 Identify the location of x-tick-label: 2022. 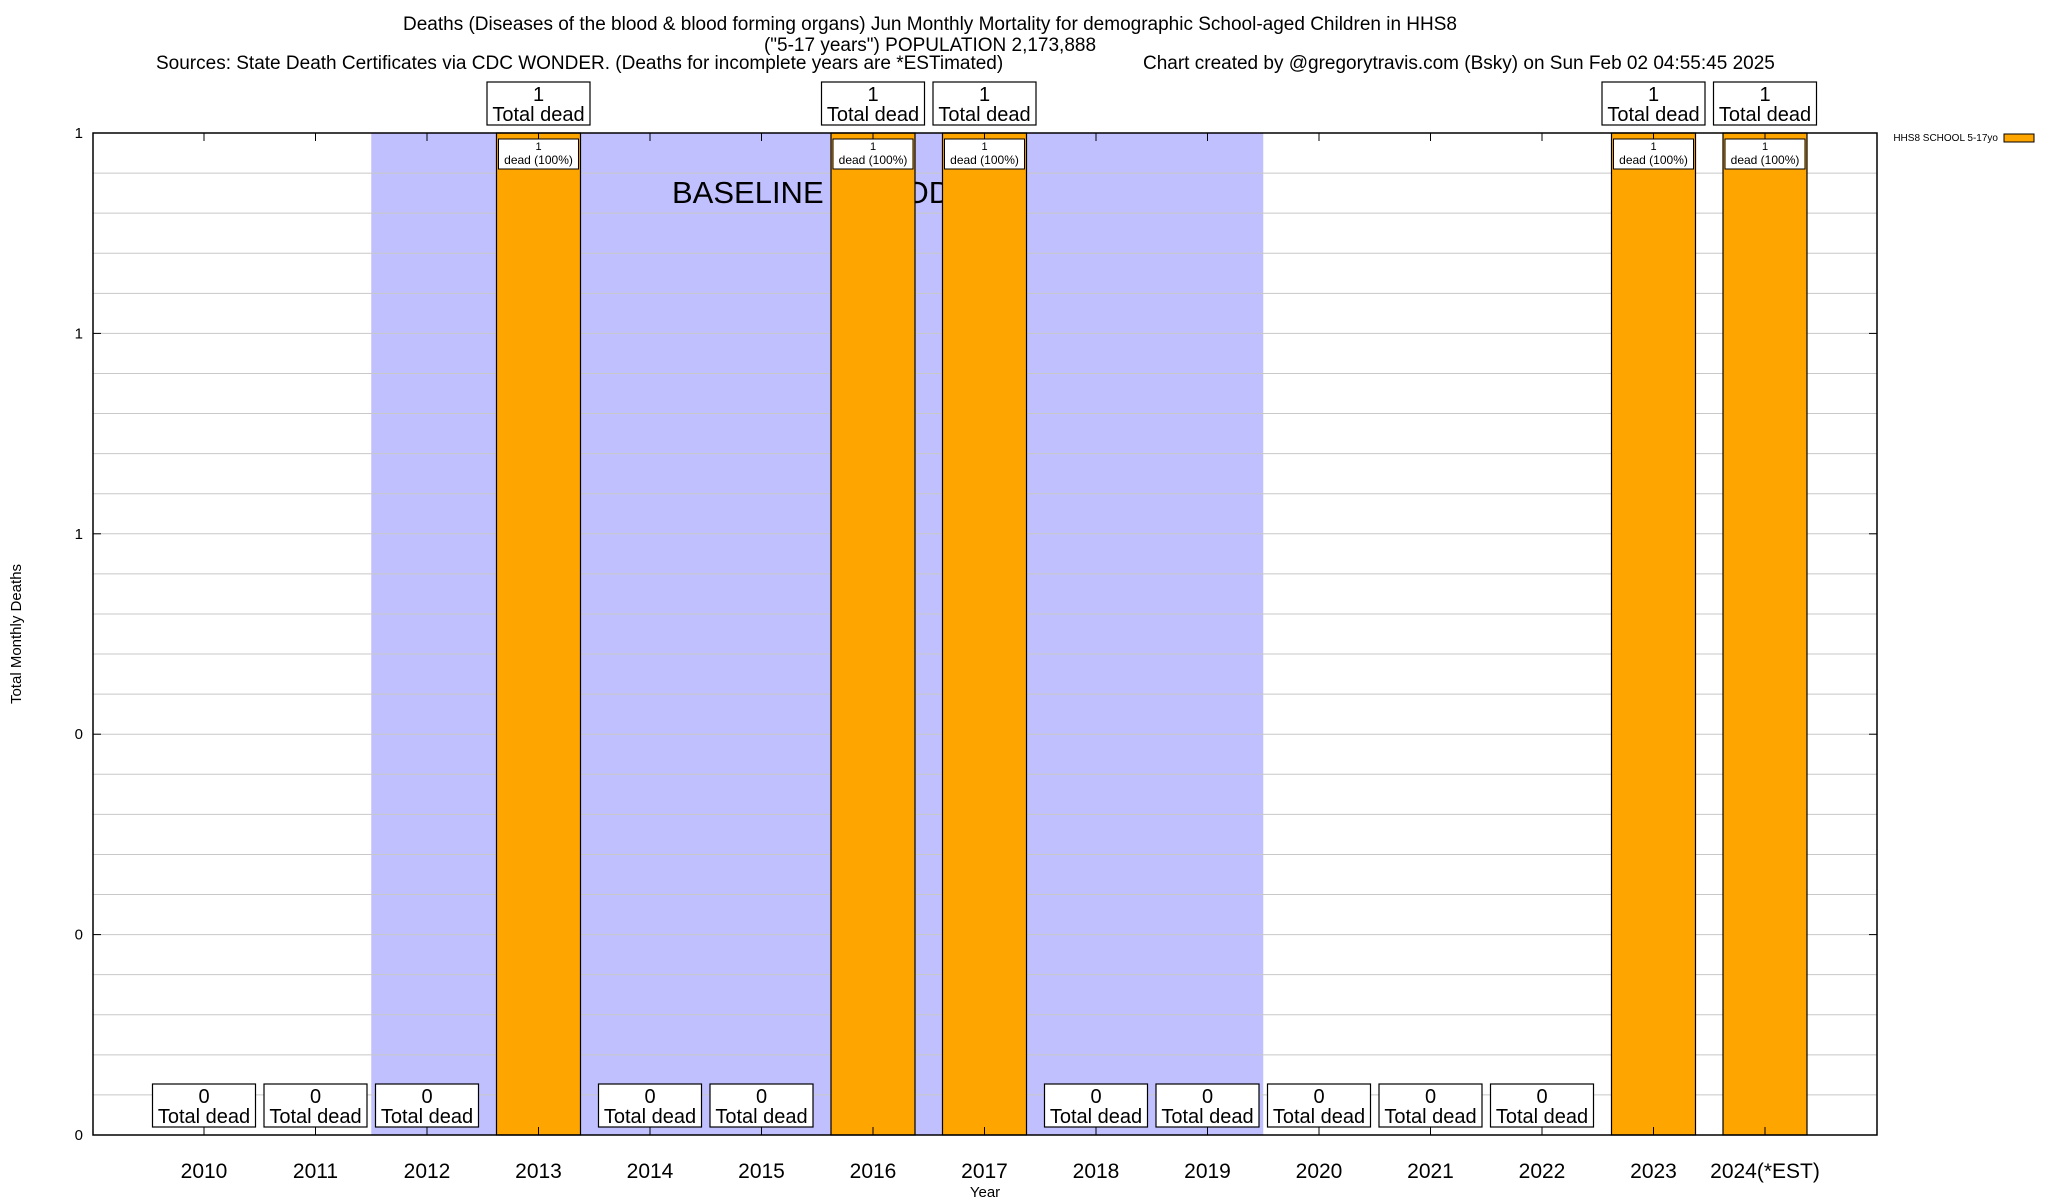
(1542, 1171).